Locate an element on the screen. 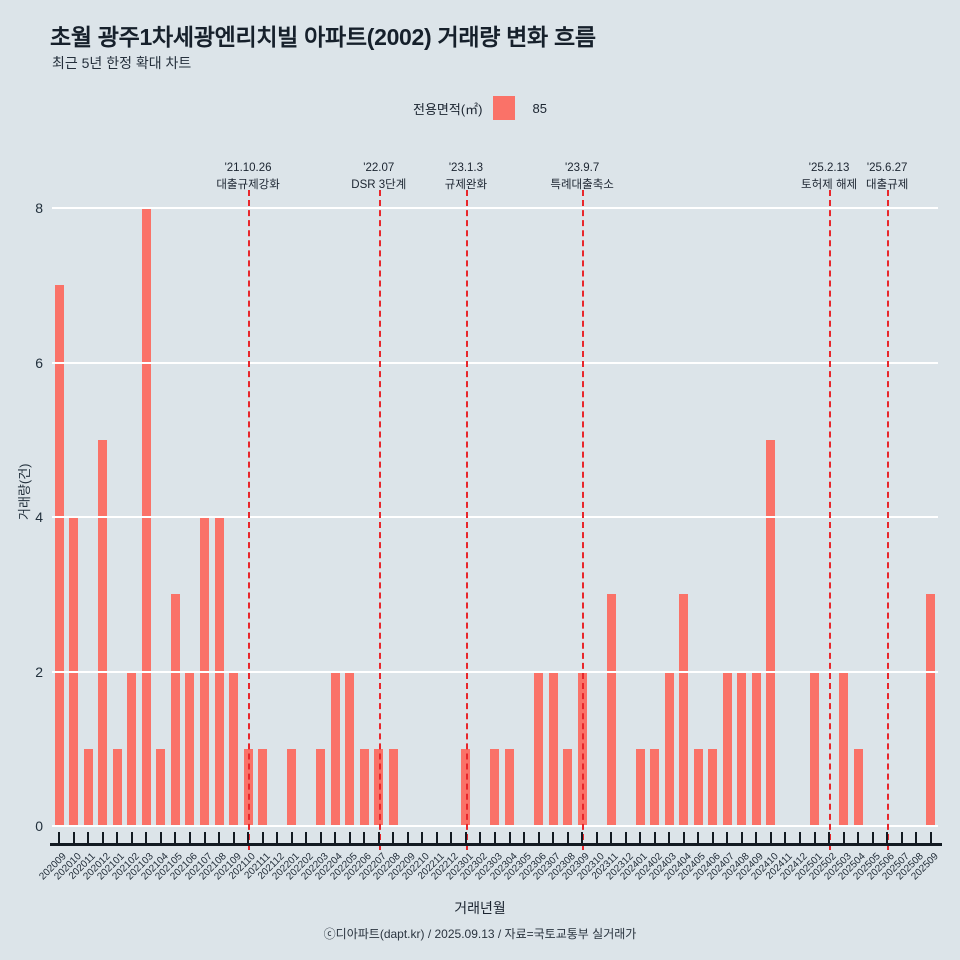 The image size is (960, 960). event-date: '23.1.3 is located at coordinates (466, 168).